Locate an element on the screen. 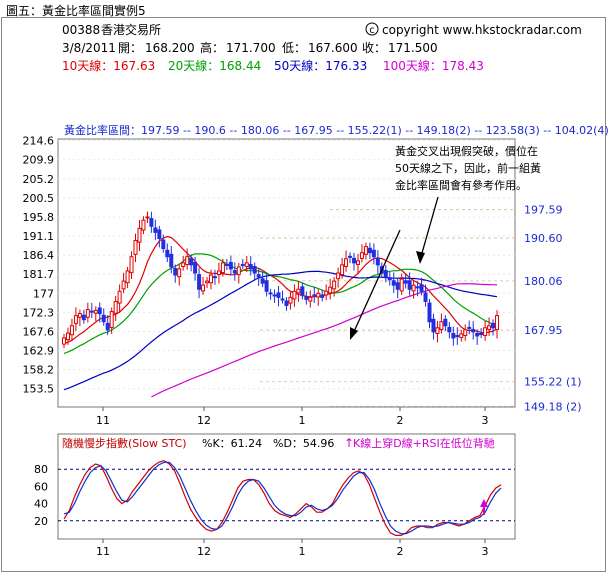 This screenshot has width=609, height=575. stc-x-tick-label: 1 is located at coordinates (302, 551).